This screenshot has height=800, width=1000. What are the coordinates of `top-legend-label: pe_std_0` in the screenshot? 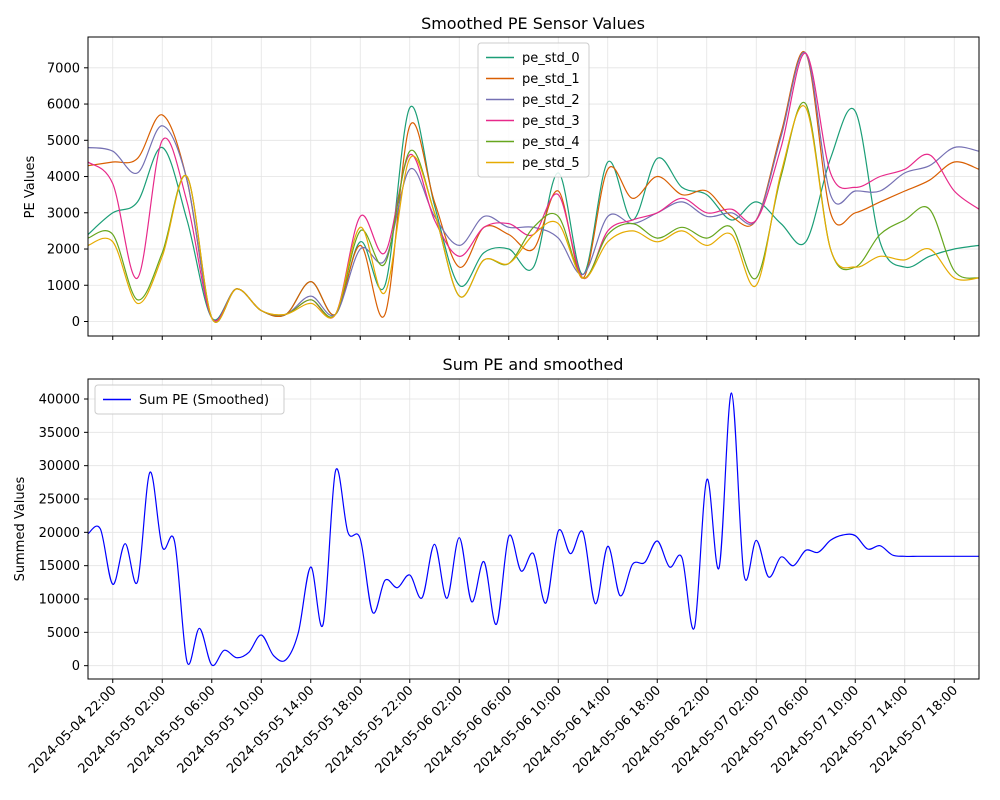 It's located at (551, 58).